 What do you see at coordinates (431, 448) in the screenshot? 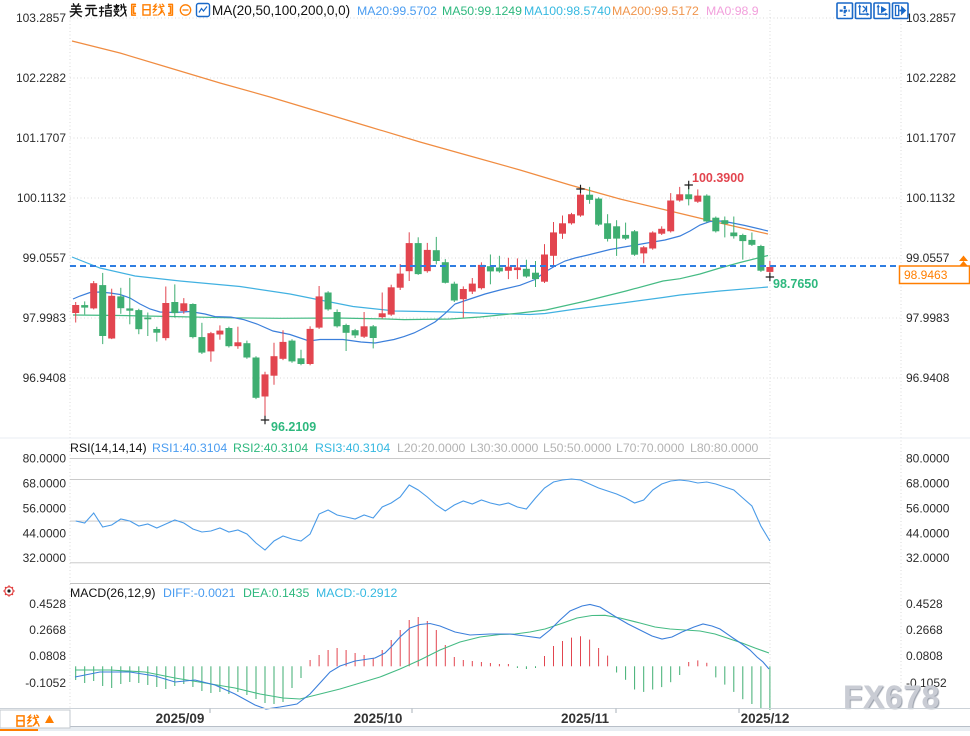
I see `svg-text: L20:20.0000` at bounding box center [431, 448].